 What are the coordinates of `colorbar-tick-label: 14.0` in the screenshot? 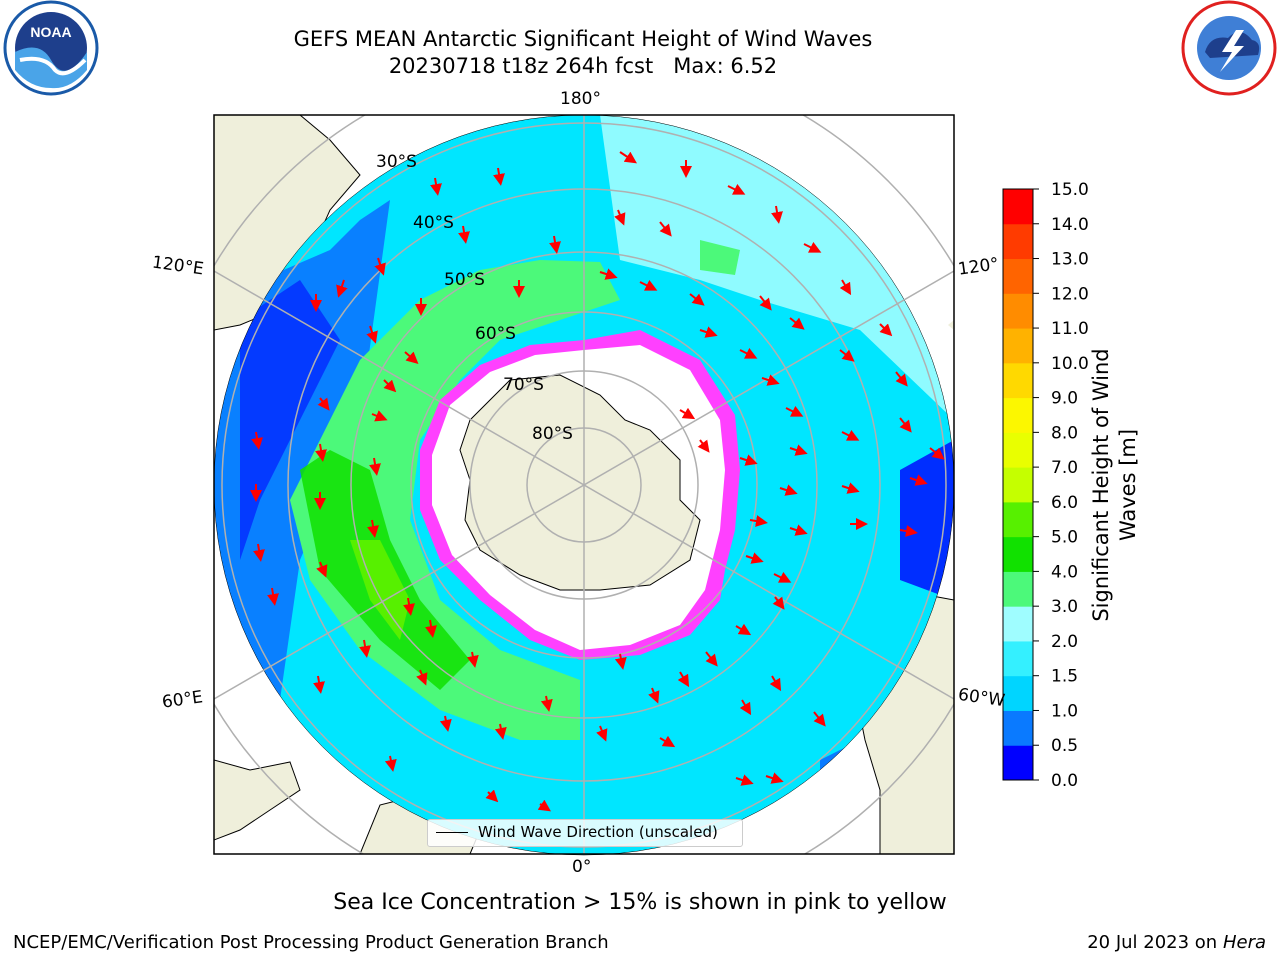 It's located at (1070, 225).